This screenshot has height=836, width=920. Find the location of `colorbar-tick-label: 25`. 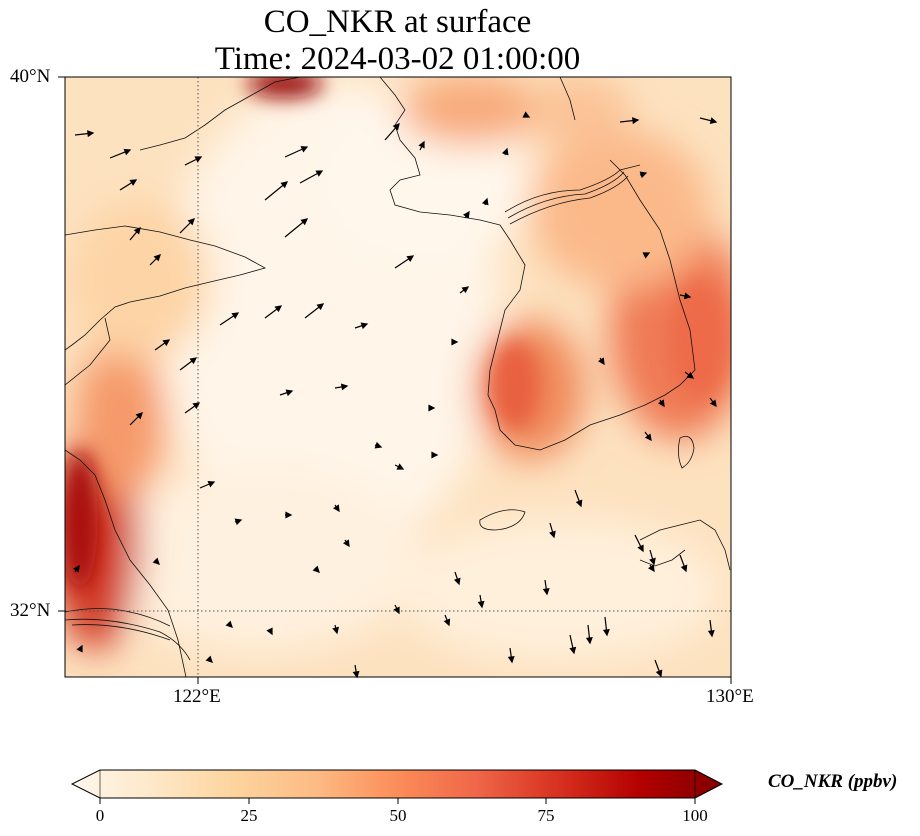

colorbar-tick-label: 25 is located at coordinates (249, 815).